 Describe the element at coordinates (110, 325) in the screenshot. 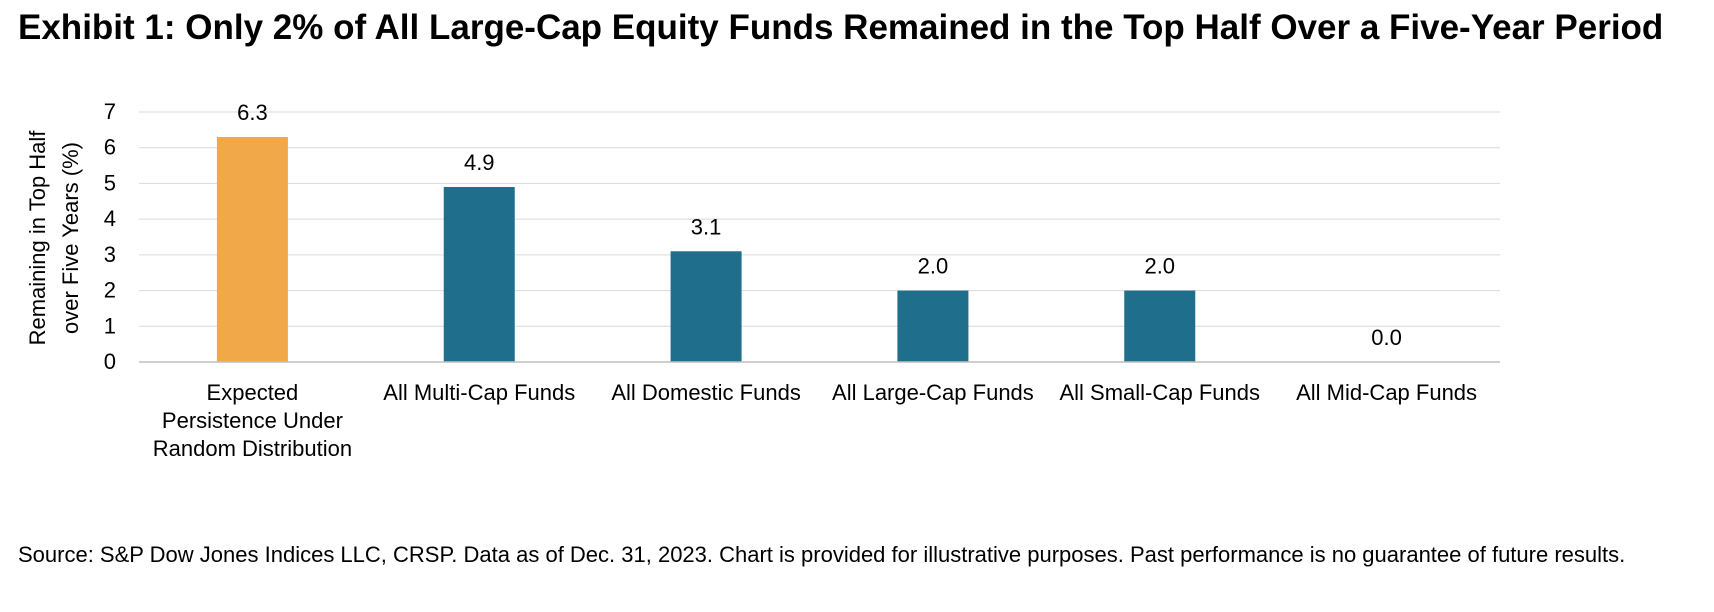

I see `y-tick-label: 1` at that location.